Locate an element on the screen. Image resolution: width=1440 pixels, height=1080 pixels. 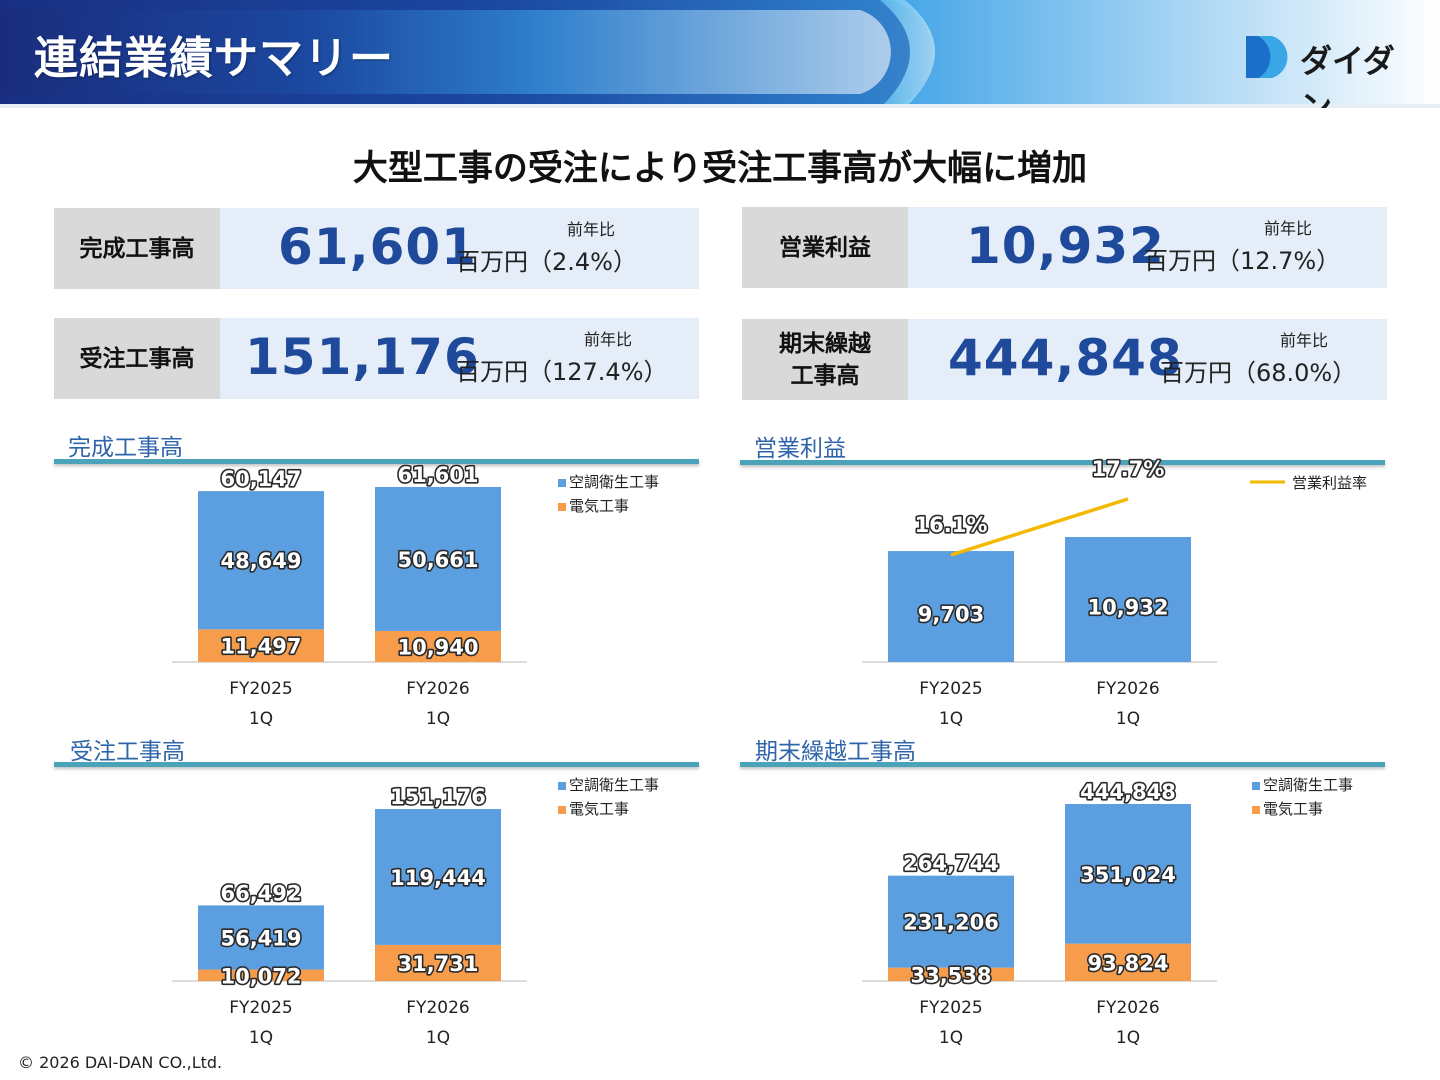
data-label-total: 60,147 is located at coordinates (260, 479).